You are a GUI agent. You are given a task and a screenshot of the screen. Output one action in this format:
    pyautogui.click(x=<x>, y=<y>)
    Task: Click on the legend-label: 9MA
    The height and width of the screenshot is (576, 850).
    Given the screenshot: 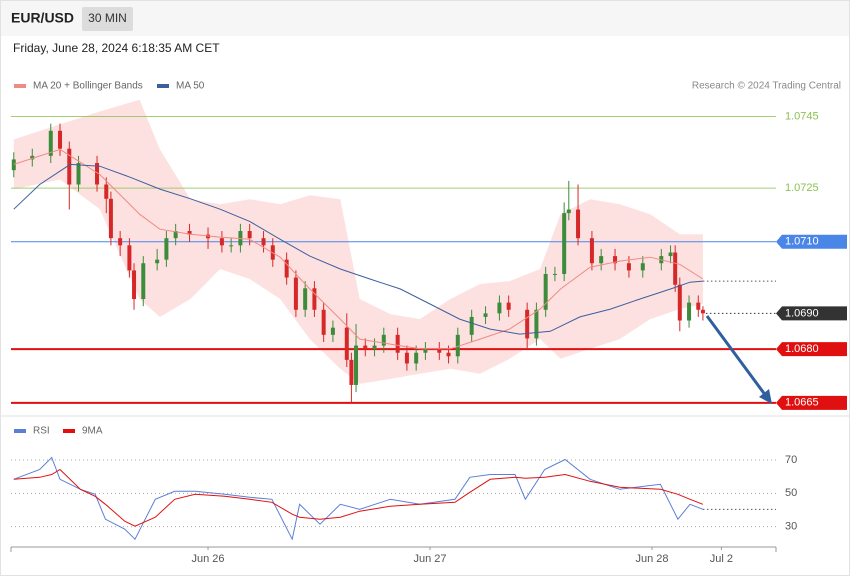 What is the action you would take?
    pyautogui.click(x=92, y=431)
    